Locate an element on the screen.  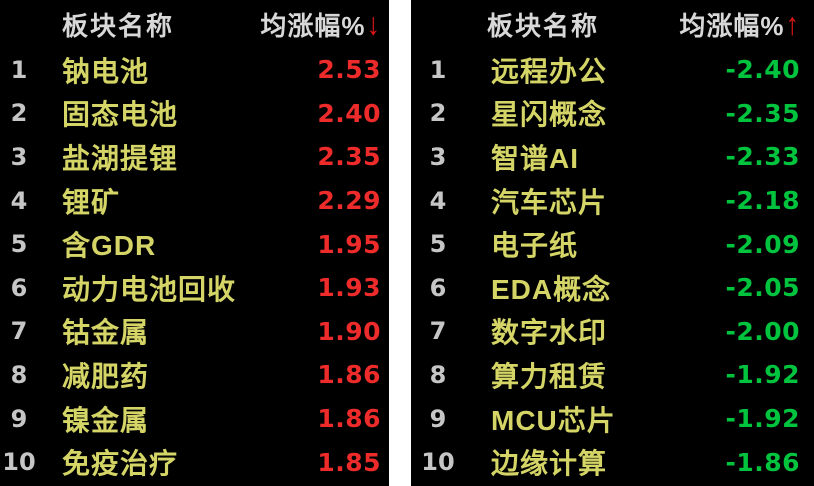
sector-row: 8 减肥药 1.86 is located at coordinates (190, 375).